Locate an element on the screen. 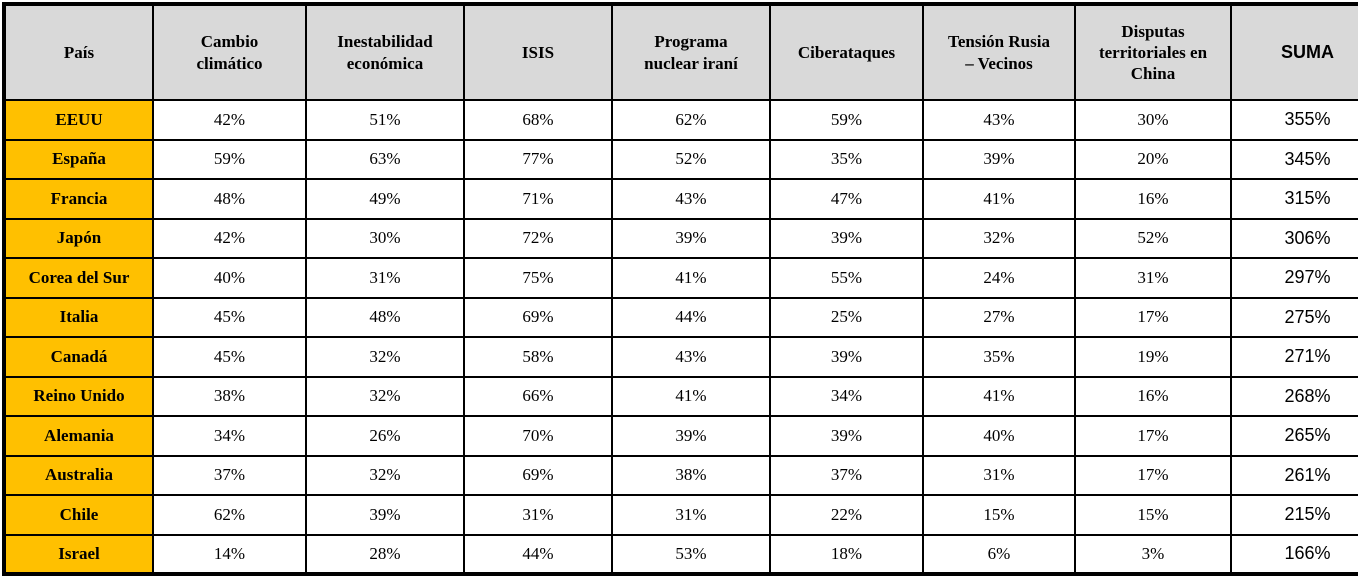 The height and width of the screenshot is (579, 1358). value-cell-inestabilidad-economica: 51% is located at coordinates (385, 120).